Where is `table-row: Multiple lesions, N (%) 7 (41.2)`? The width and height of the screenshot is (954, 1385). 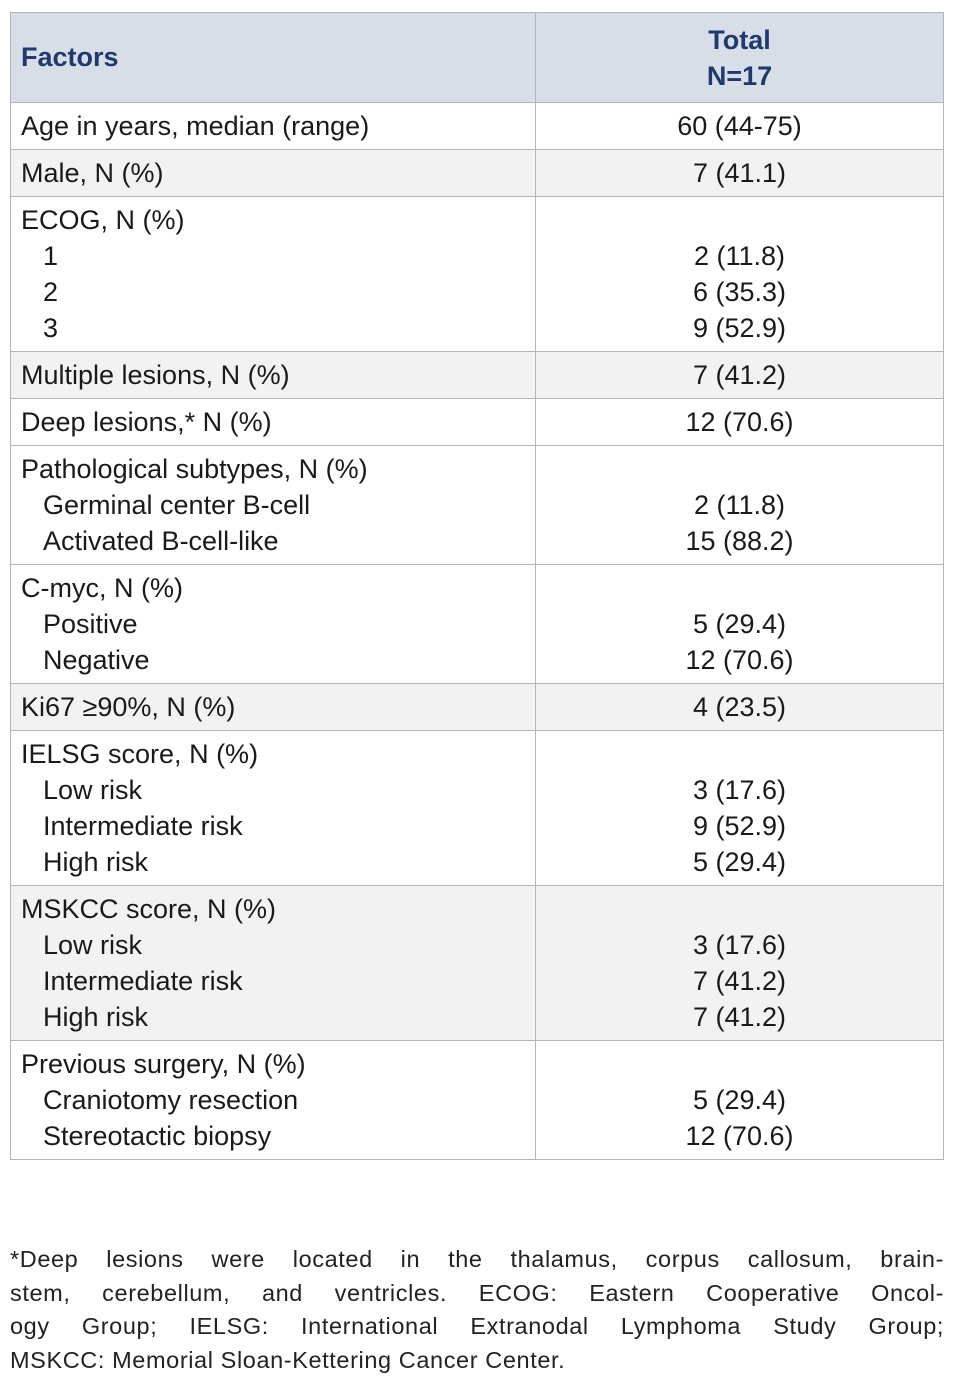 table-row: Multiple lesions, N (%) 7 (41.2) is located at coordinates (477, 375).